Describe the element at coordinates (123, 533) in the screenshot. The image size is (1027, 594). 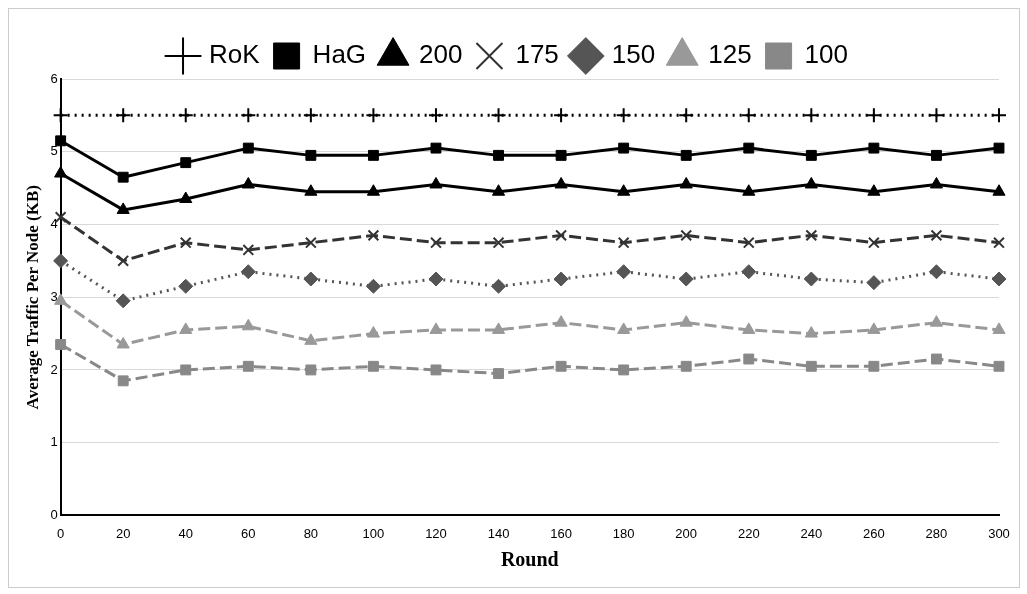
I see `x-tick-label: 20` at that location.